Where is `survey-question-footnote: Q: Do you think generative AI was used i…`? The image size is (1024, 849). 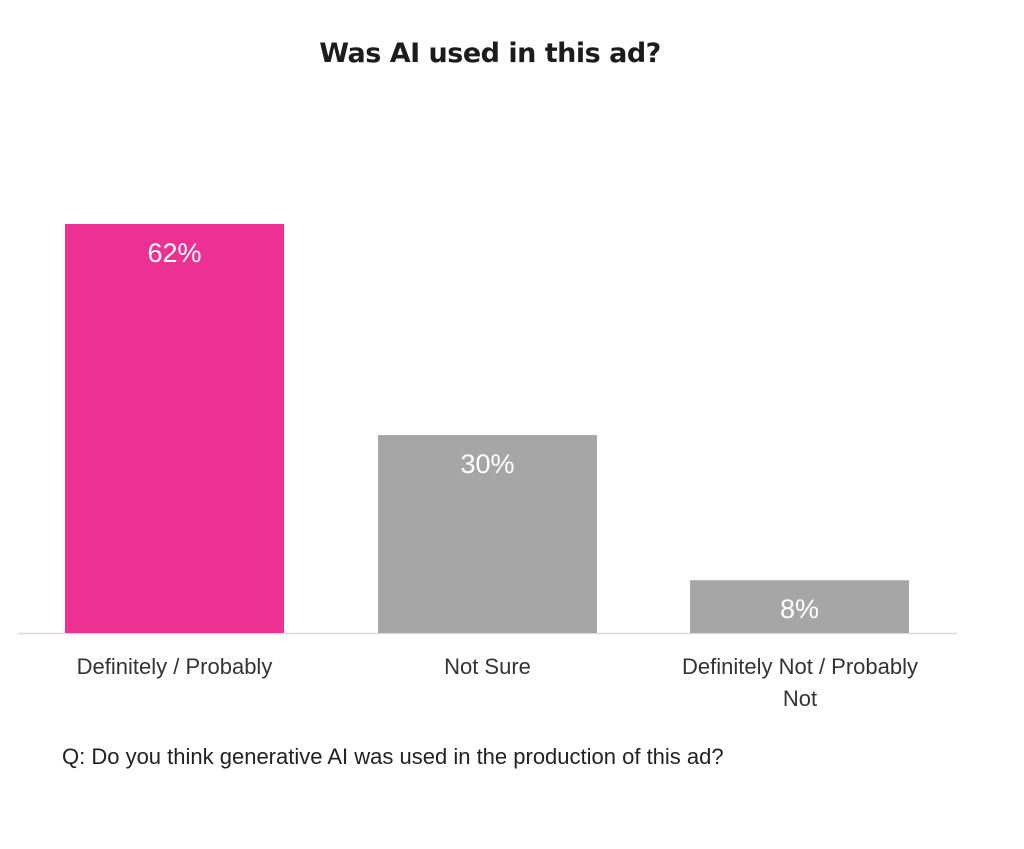 survey-question-footnote: Q: Do you think generative AI was used i… is located at coordinates (393, 756).